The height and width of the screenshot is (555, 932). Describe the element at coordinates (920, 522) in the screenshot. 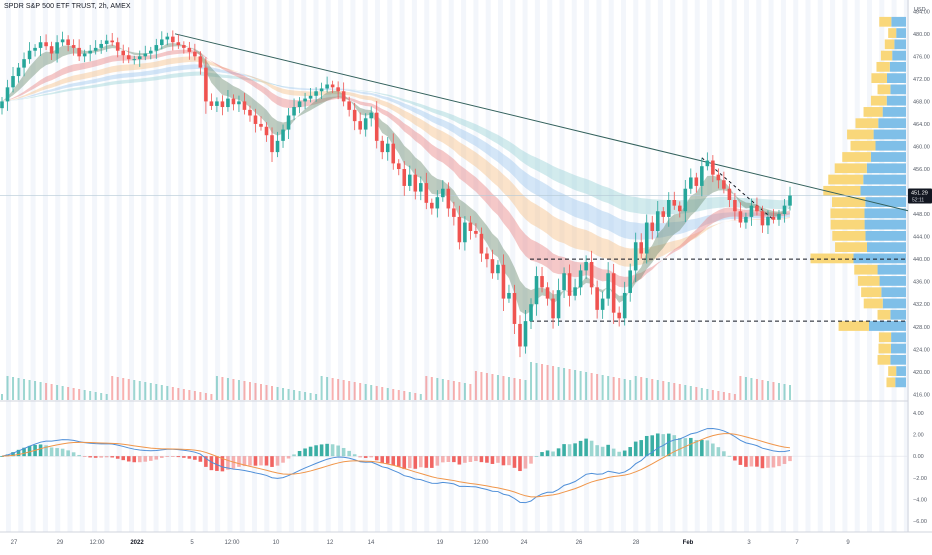

I see `macd-axis-tick-label: −6.00` at that location.